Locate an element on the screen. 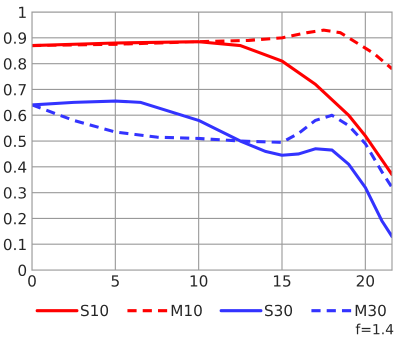 This screenshot has width=400, height=344. legend-label: S10 is located at coordinates (94, 310).